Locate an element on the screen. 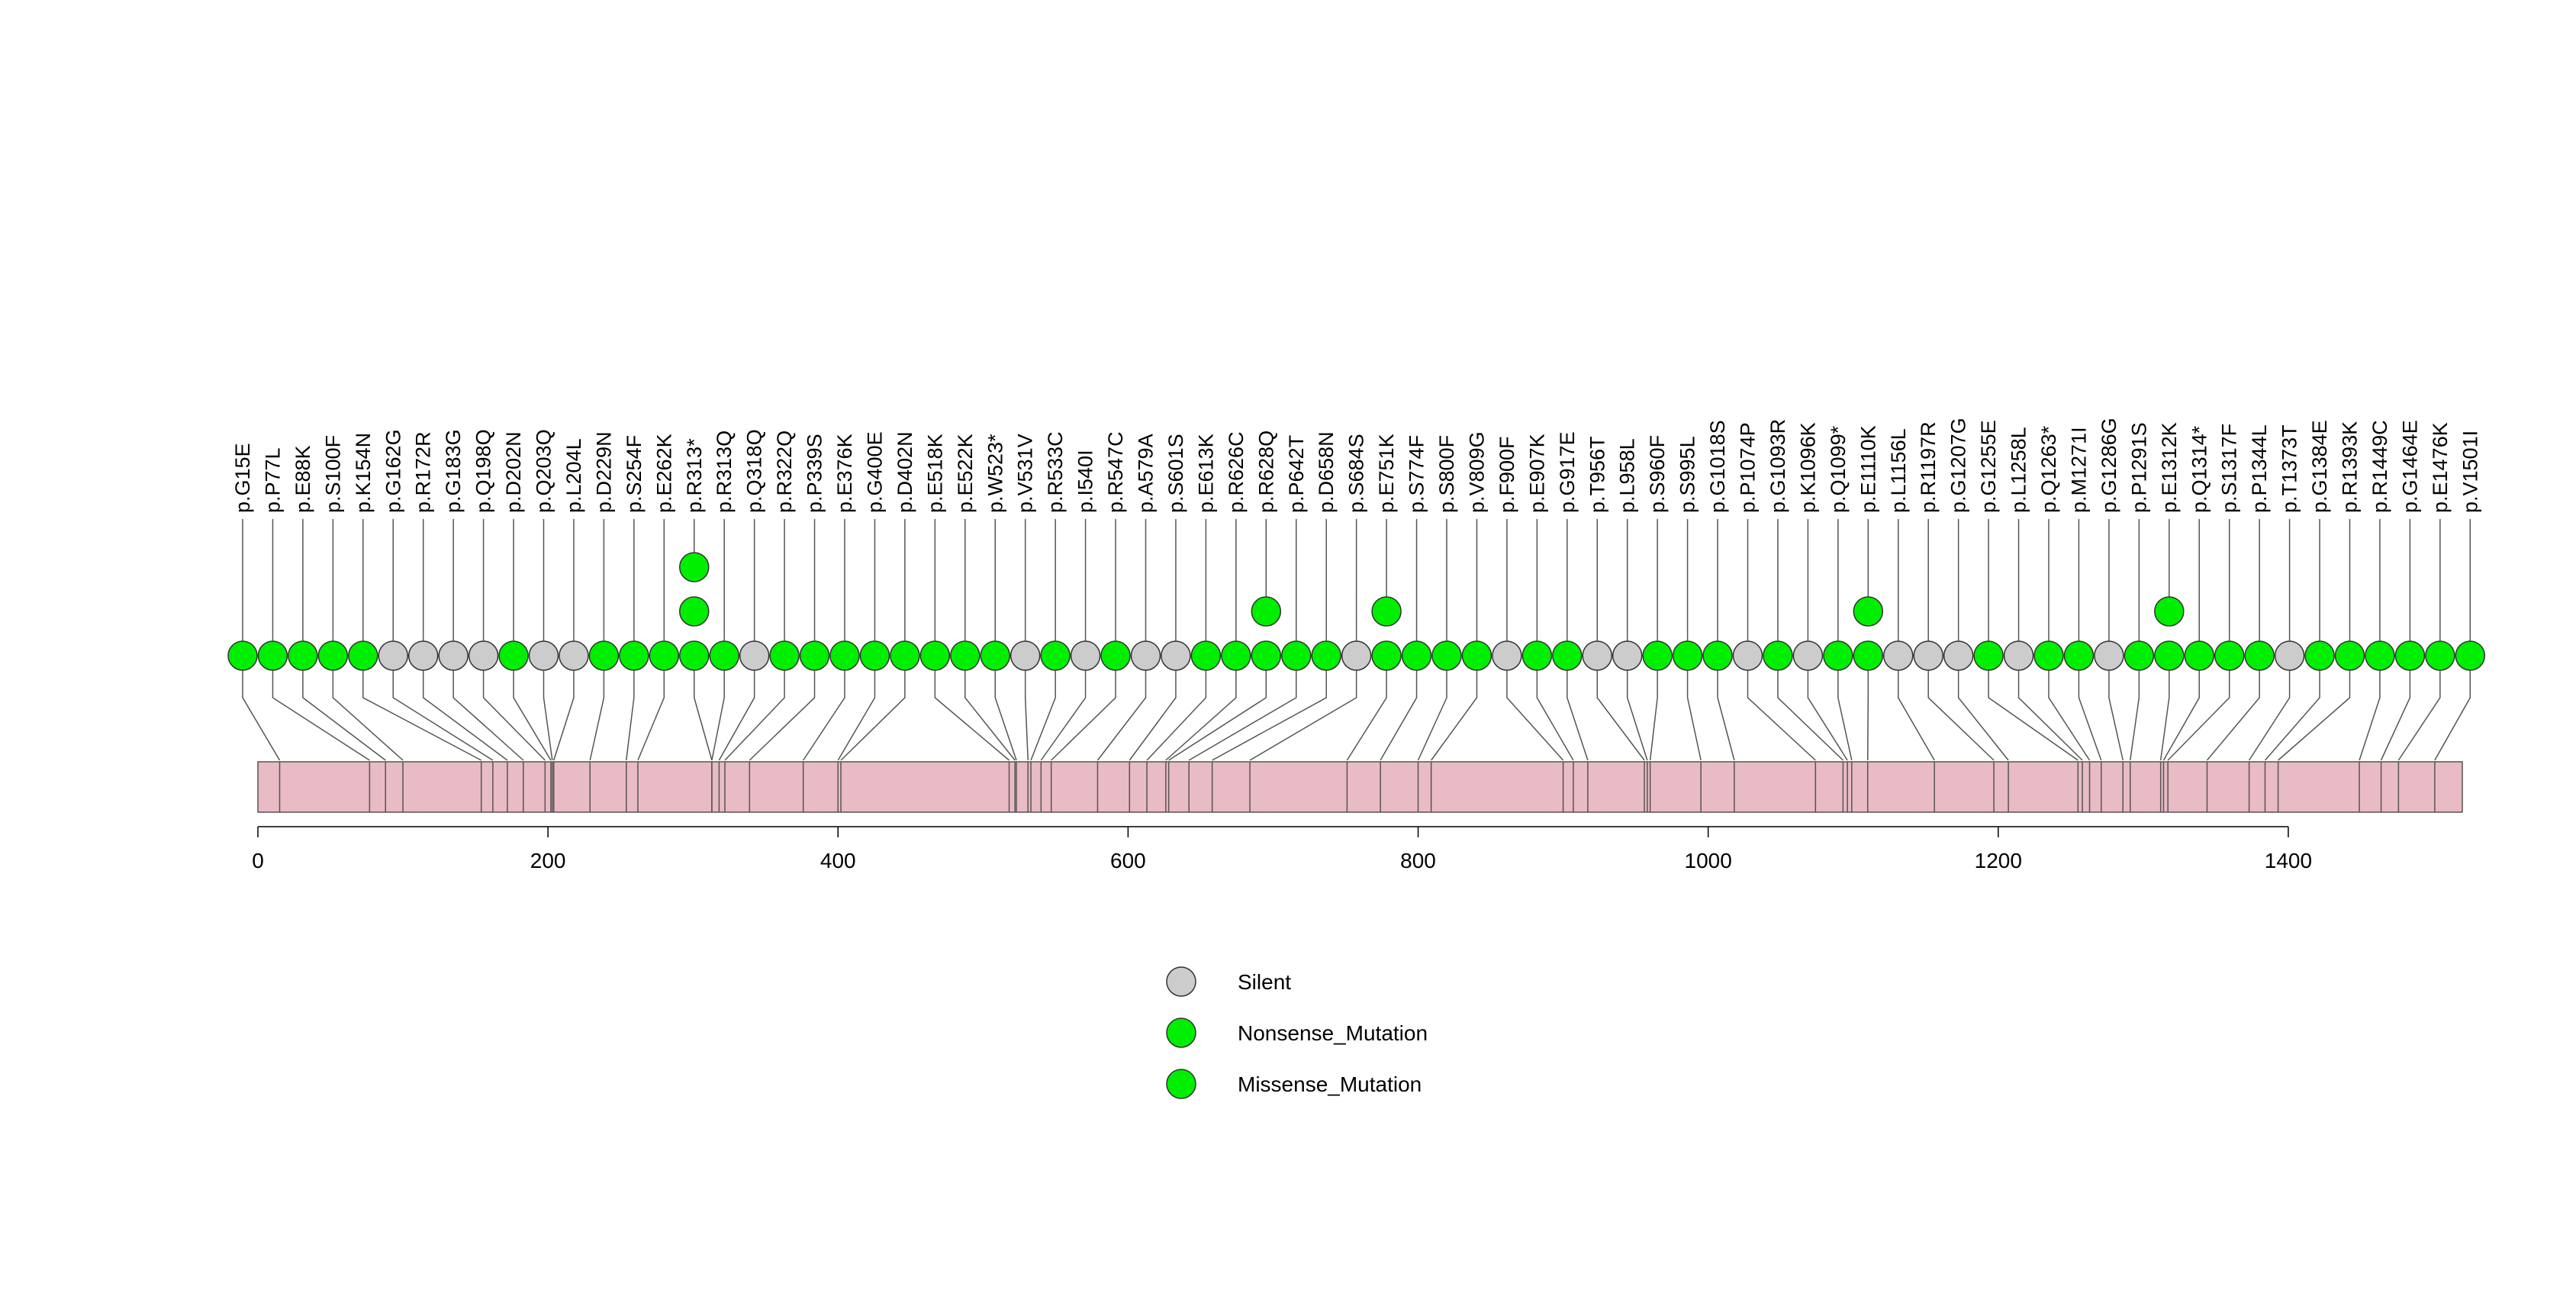 The width and height of the screenshot is (2576, 1290). mutation-label: p.S1317F is located at coordinates (2229, 469).